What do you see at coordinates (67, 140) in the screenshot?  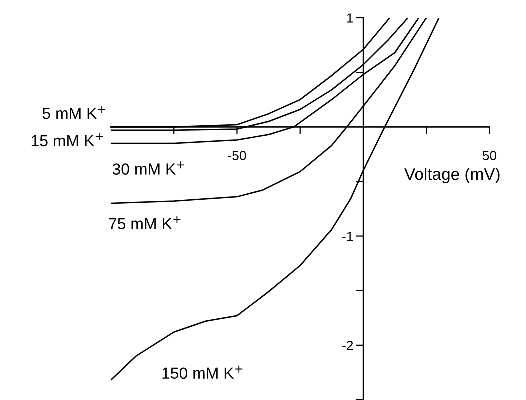 I see `series-label: 15 mM K$^{+}$` at bounding box center [67, 140].